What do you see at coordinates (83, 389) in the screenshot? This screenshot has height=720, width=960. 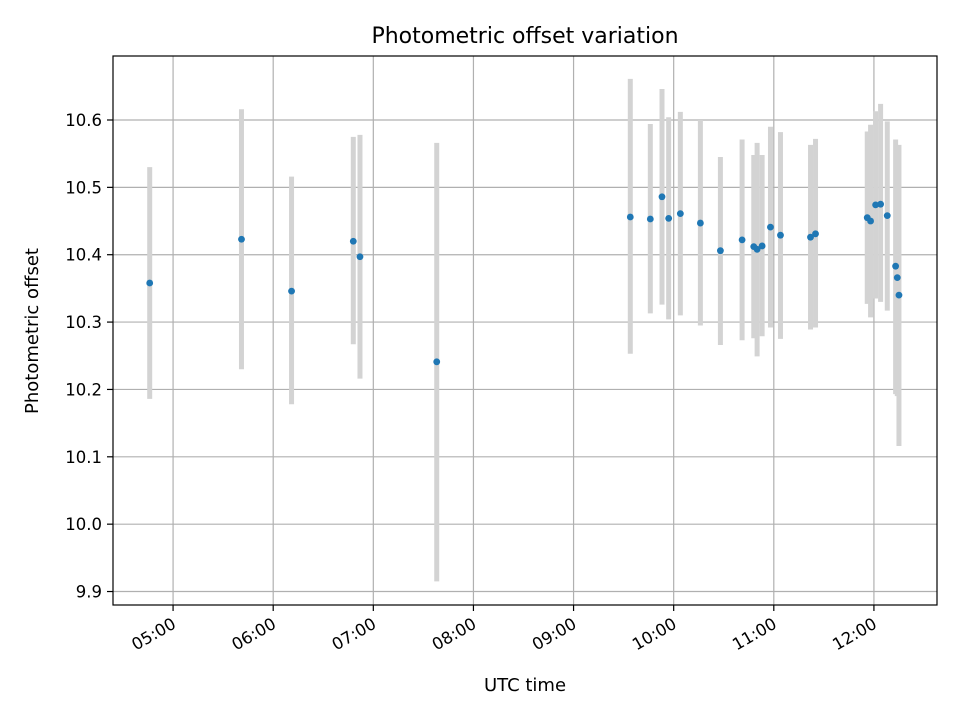 I see `y-tick-label: 10.2` at bounding box center [83, 389].